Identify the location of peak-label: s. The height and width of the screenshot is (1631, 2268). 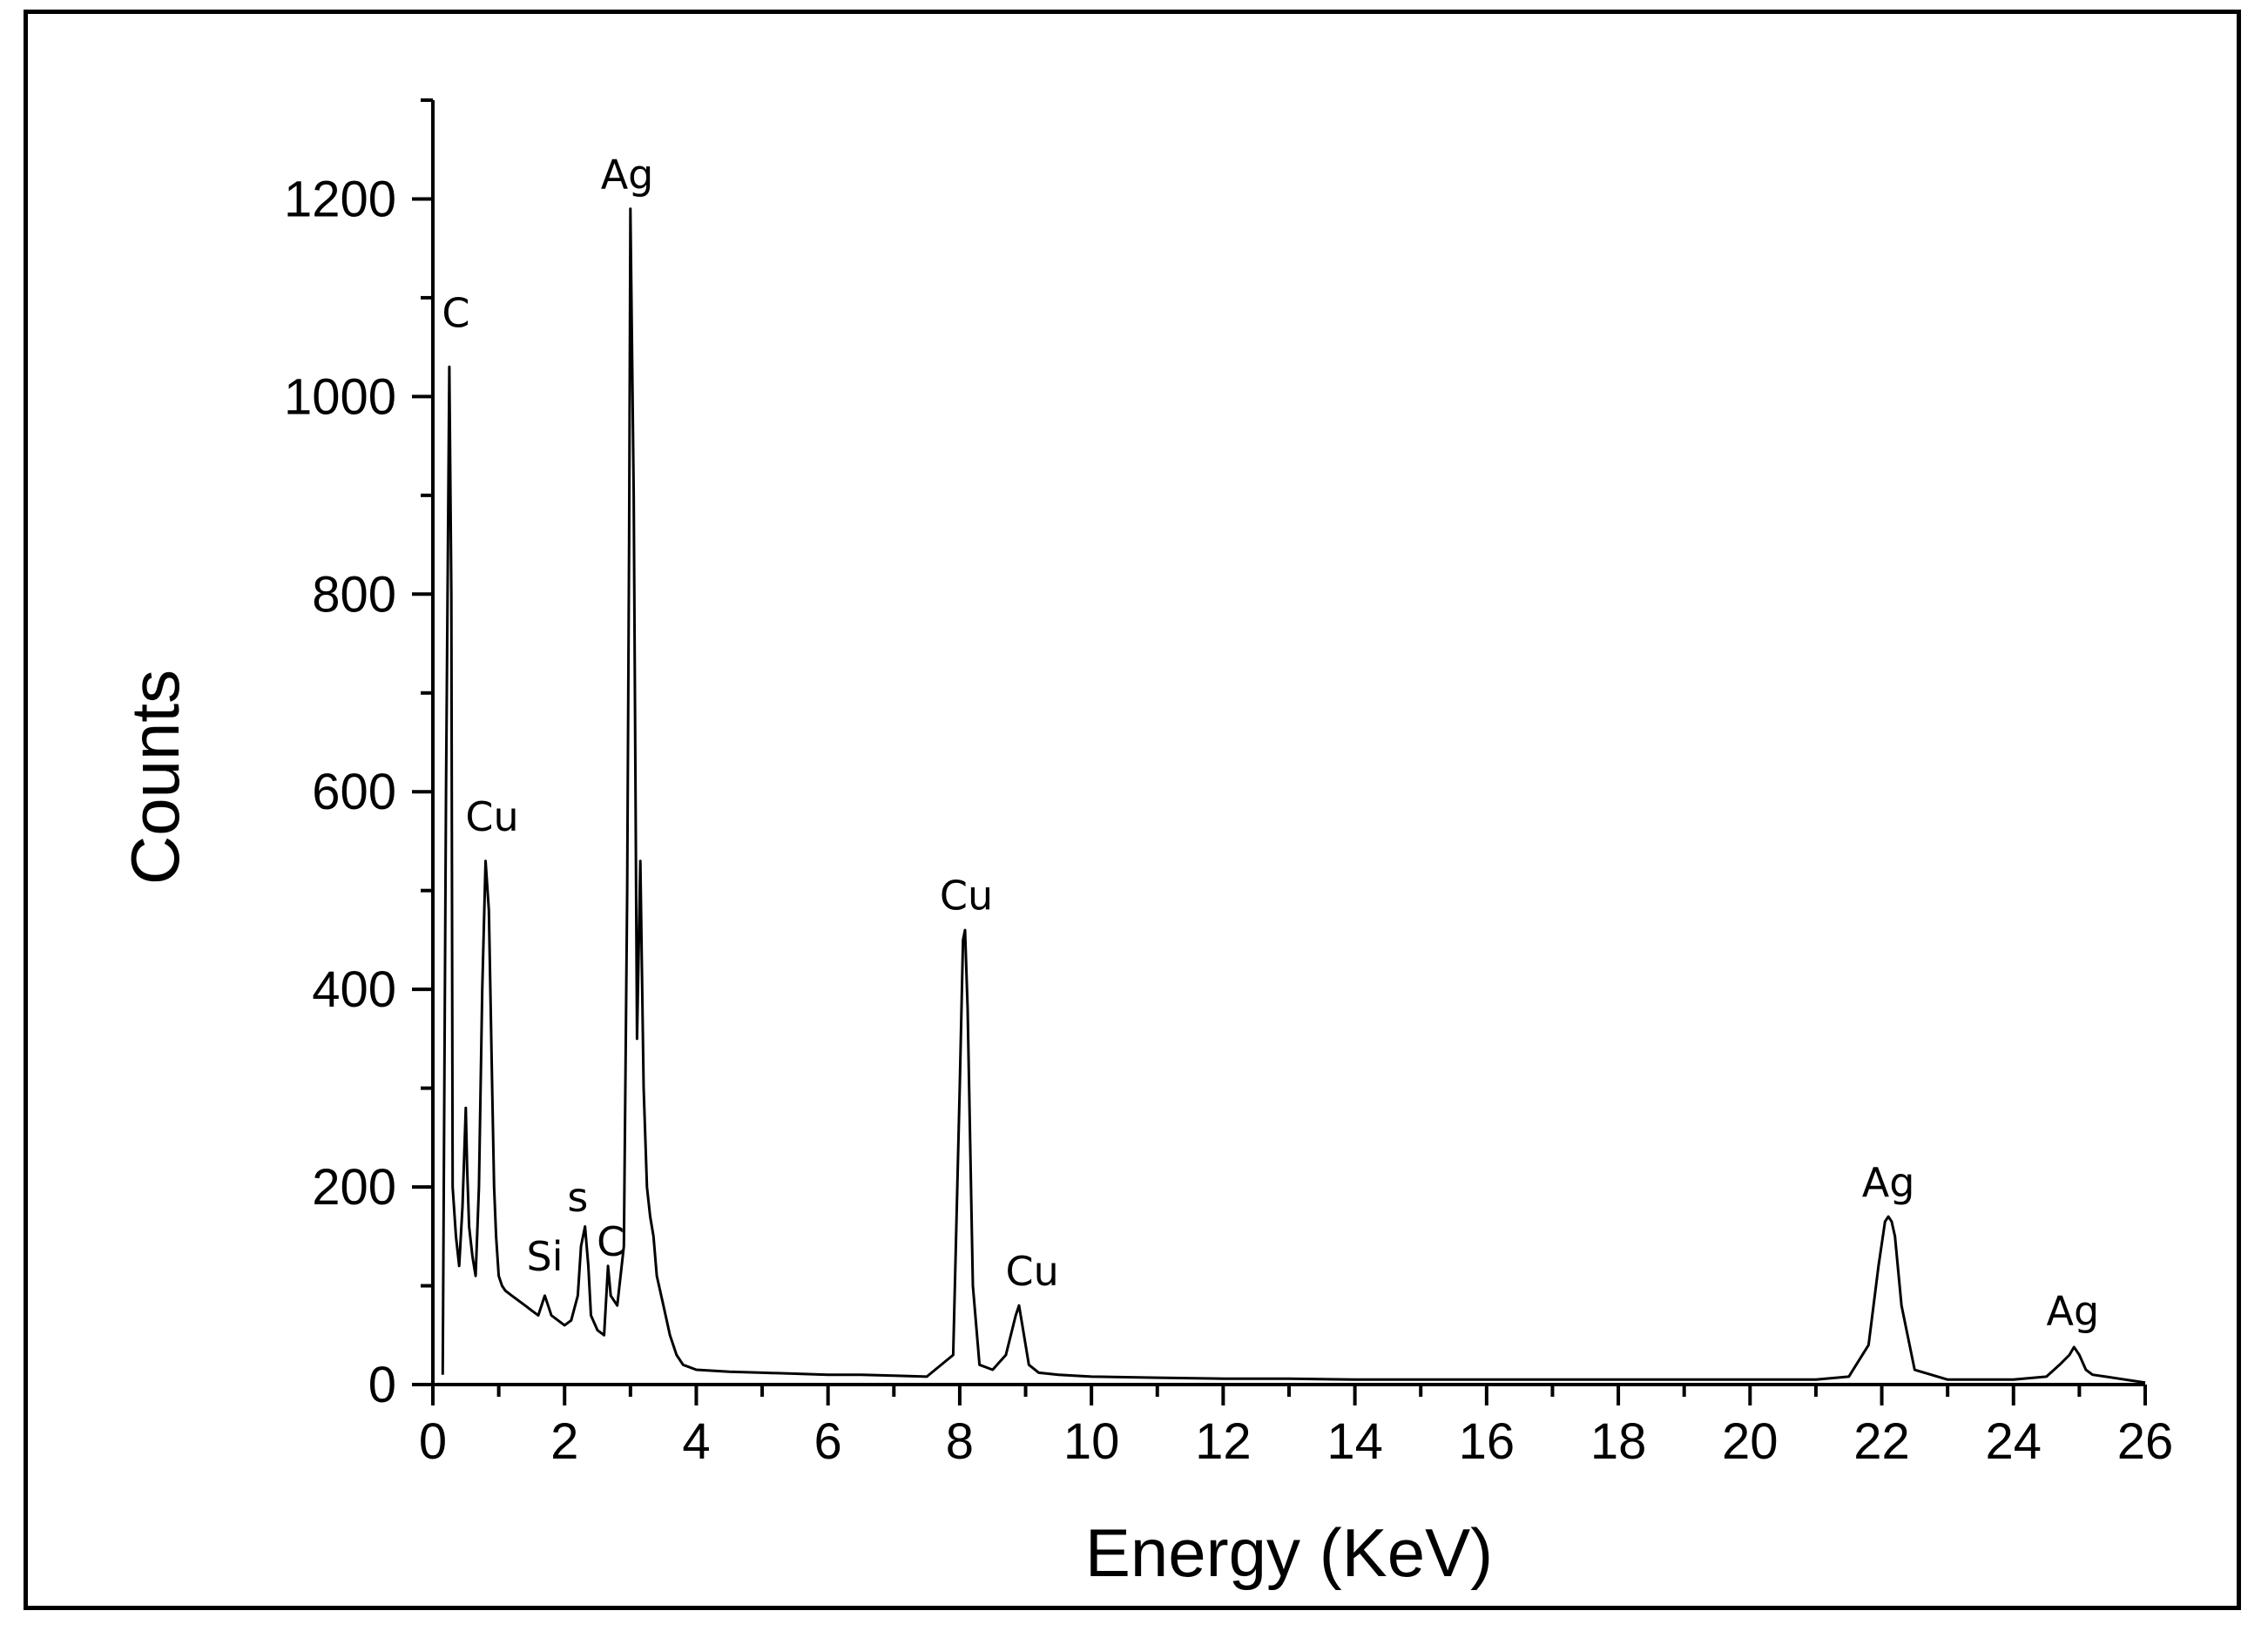
(577, 1197).